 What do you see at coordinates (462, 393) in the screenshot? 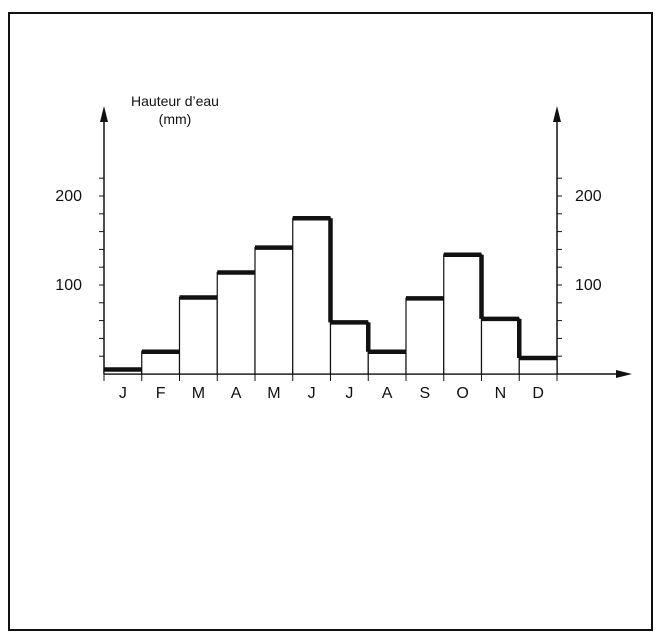
I see `x-tick-label-9: O` at bounding box center [462, 393].